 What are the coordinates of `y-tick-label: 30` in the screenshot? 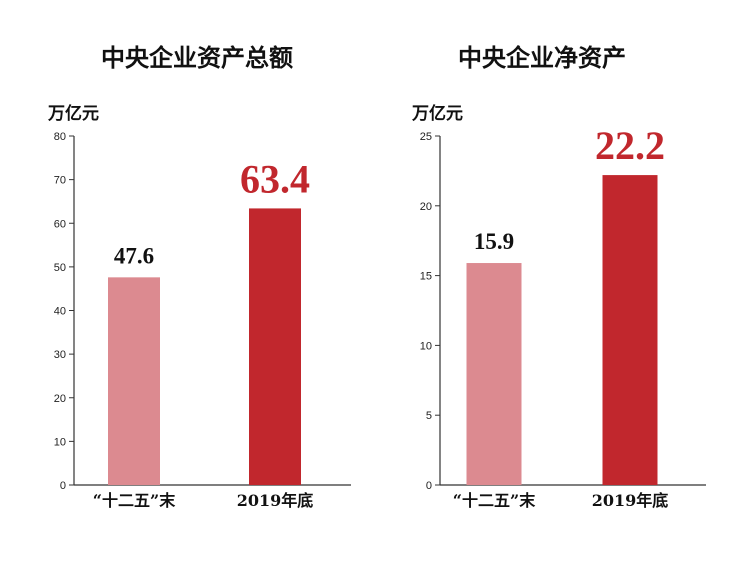 It's located at (60, 355).